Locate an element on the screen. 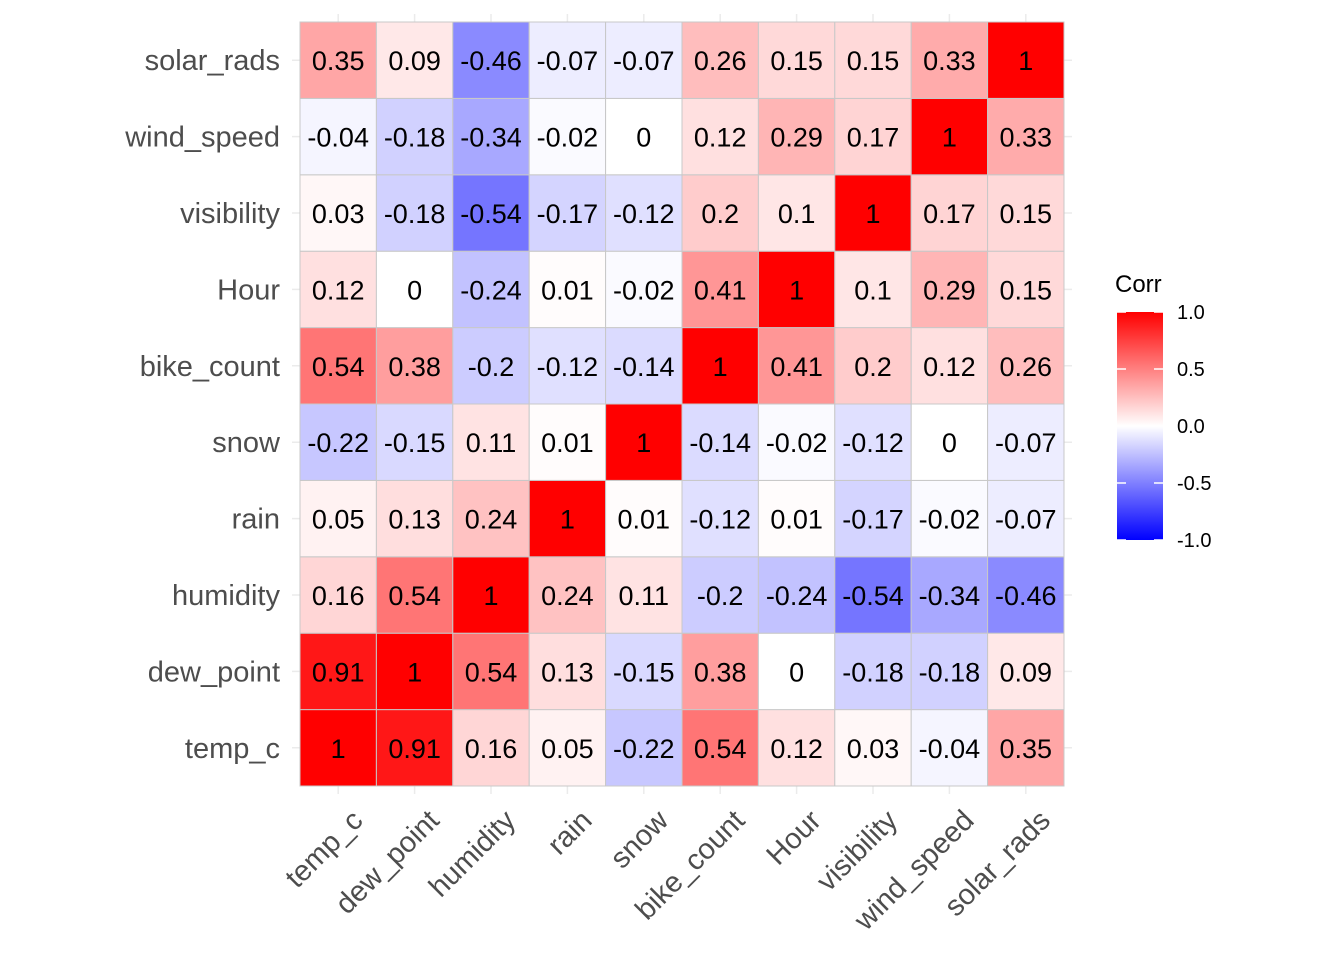 The width and height of the screenshot is (1344, 960). cell-value-label: 0.1 is located at coordinates (873, 290).